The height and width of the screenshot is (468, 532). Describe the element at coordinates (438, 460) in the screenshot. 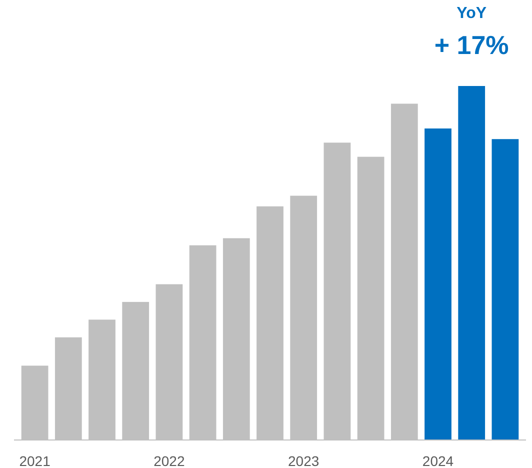

I see `x-tick-label: 2024` at that location.